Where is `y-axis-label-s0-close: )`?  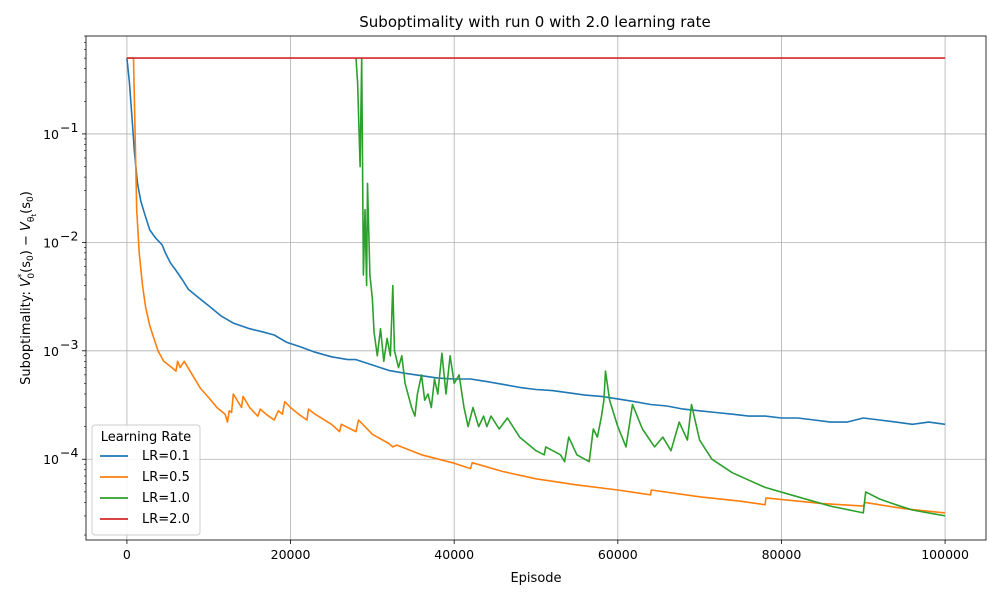 y-axis-label-s0-close: ) is located at coordinates (26, 252).